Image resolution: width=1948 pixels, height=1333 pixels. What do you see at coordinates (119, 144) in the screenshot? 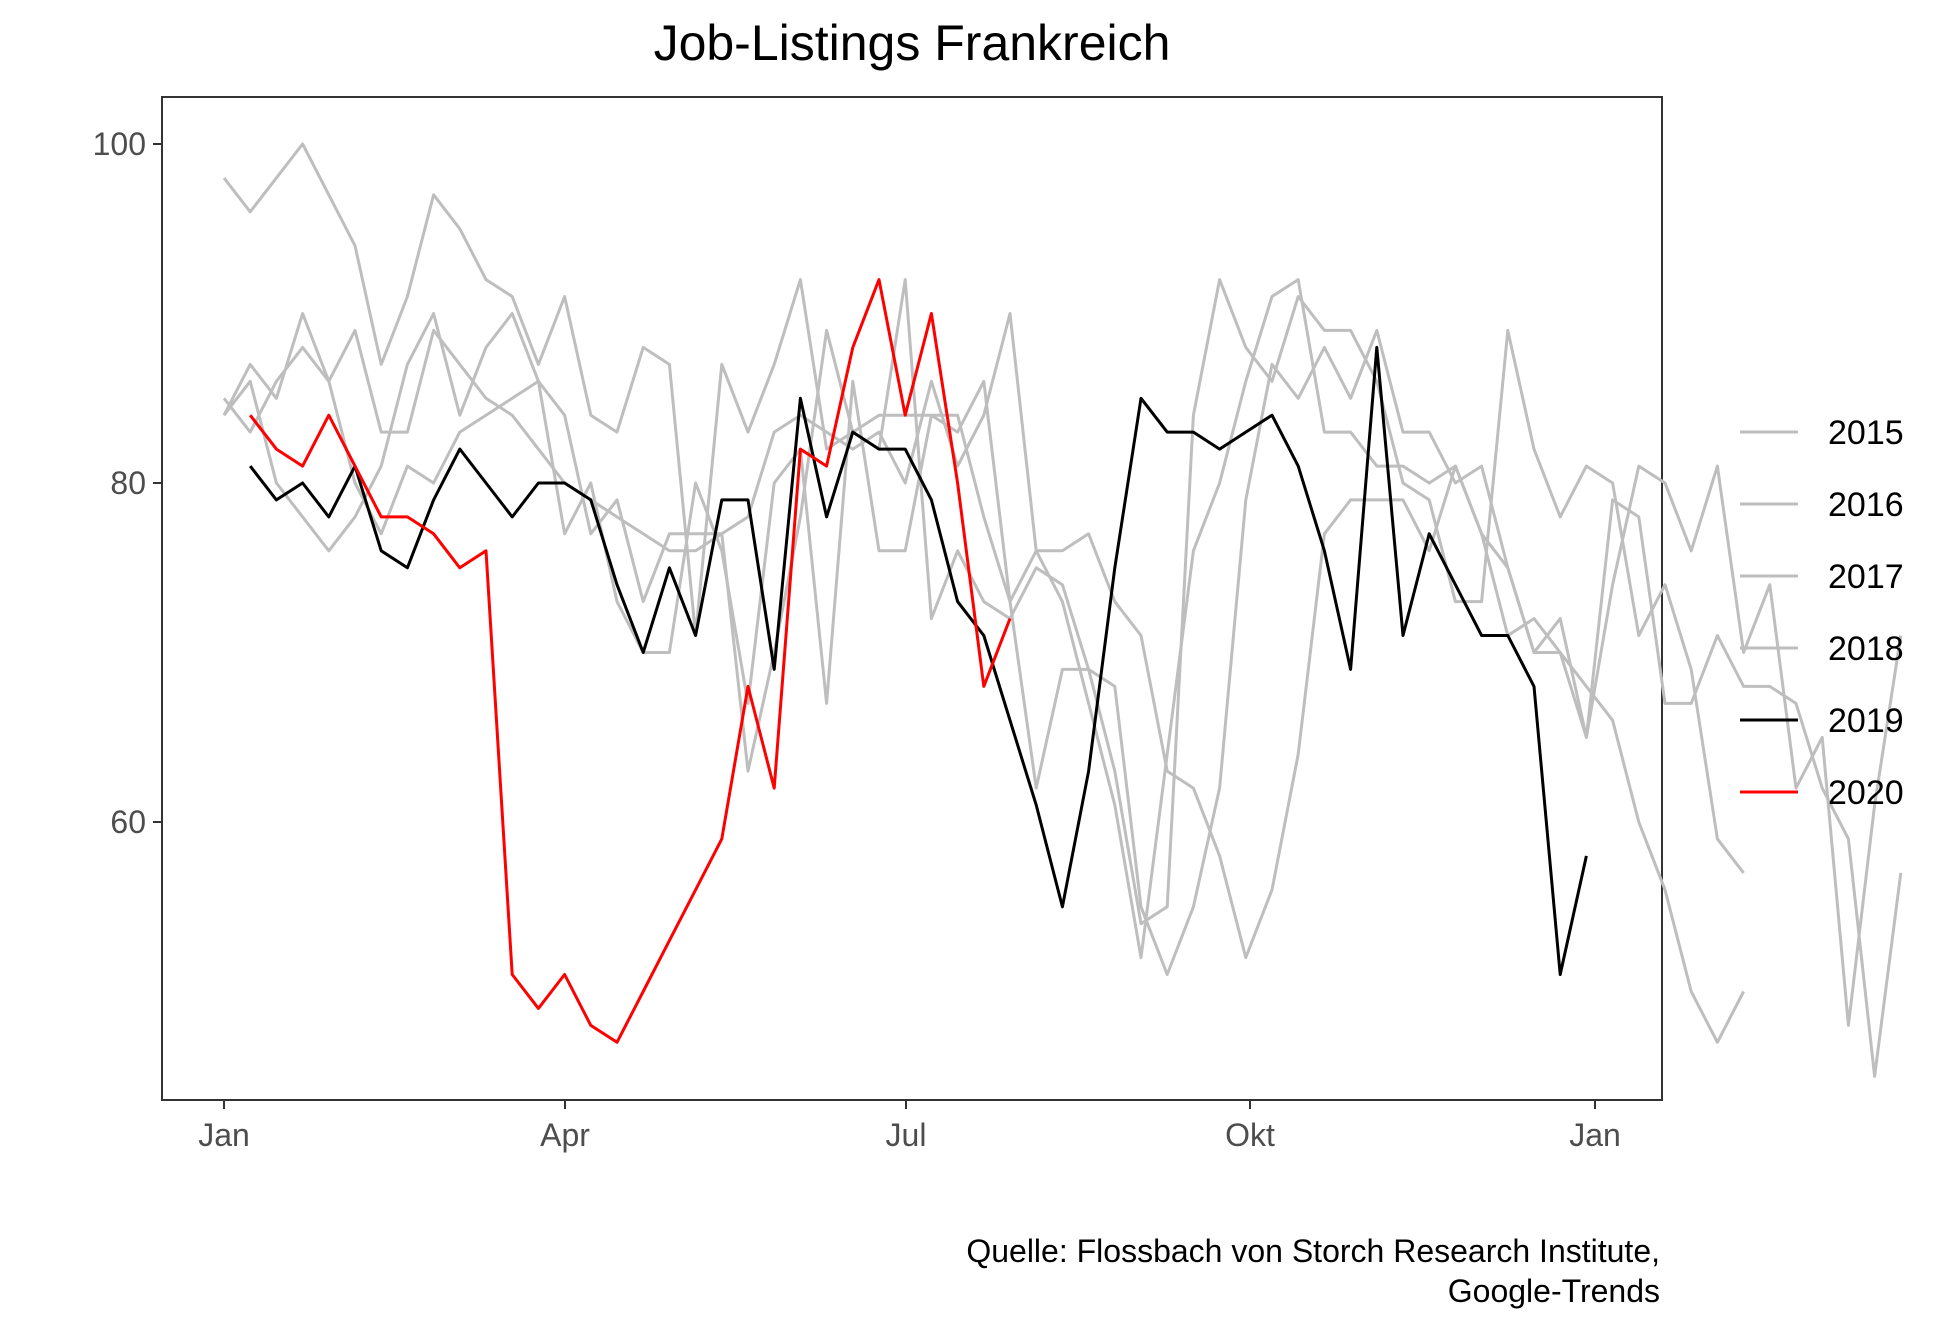
I see `y-tick-label-100: 100` at bounding box center [119, 144].